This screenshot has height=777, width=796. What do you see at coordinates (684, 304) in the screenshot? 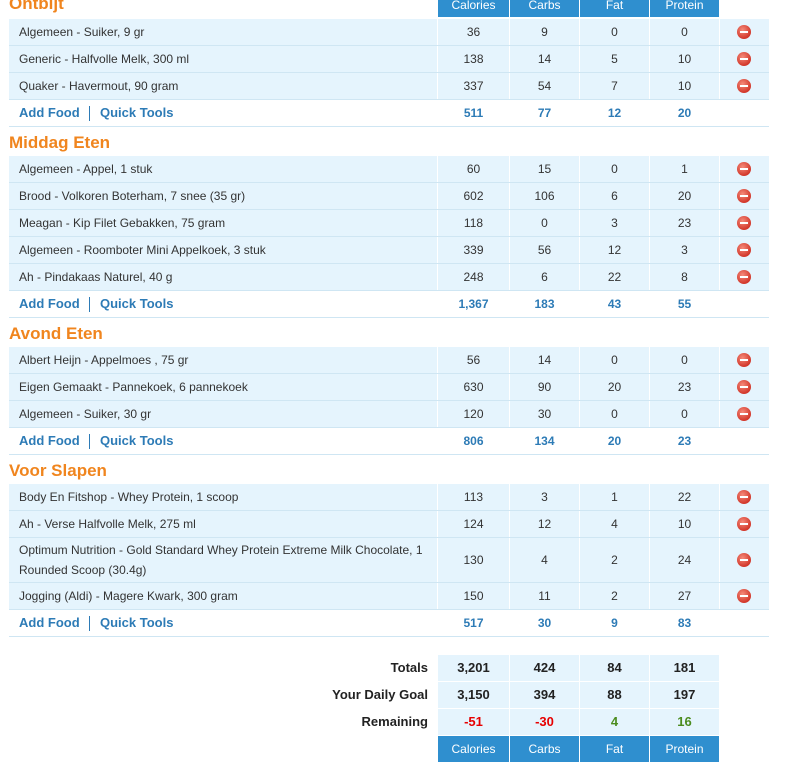
I see `meal-total-protein: 55` at bounding box center [684, 304].